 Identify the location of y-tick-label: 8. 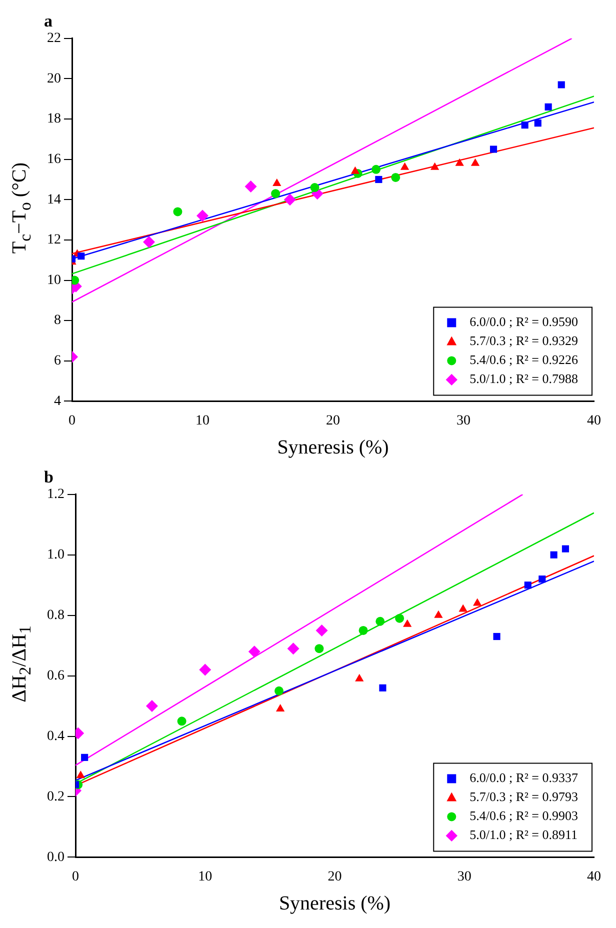
(57, 320).